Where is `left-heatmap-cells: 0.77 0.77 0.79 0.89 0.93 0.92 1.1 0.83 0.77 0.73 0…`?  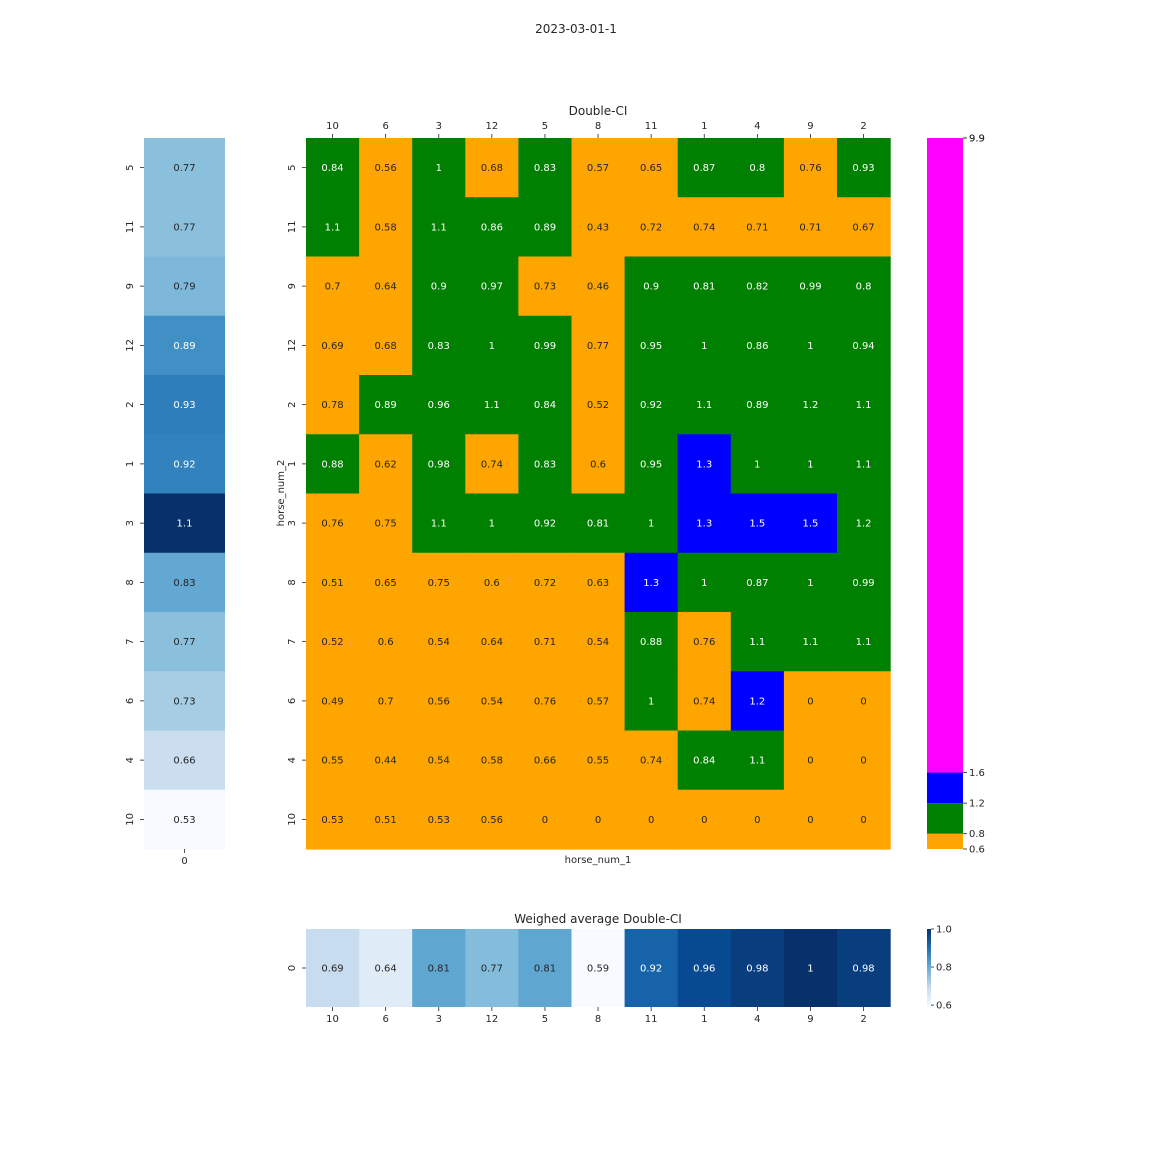
left-heatmap-cells: 0.77 0.77 0.79 0.89 0.93 0.92 1.1 0.83 0.77 0.73 0… is located at coordinates (184, 494).